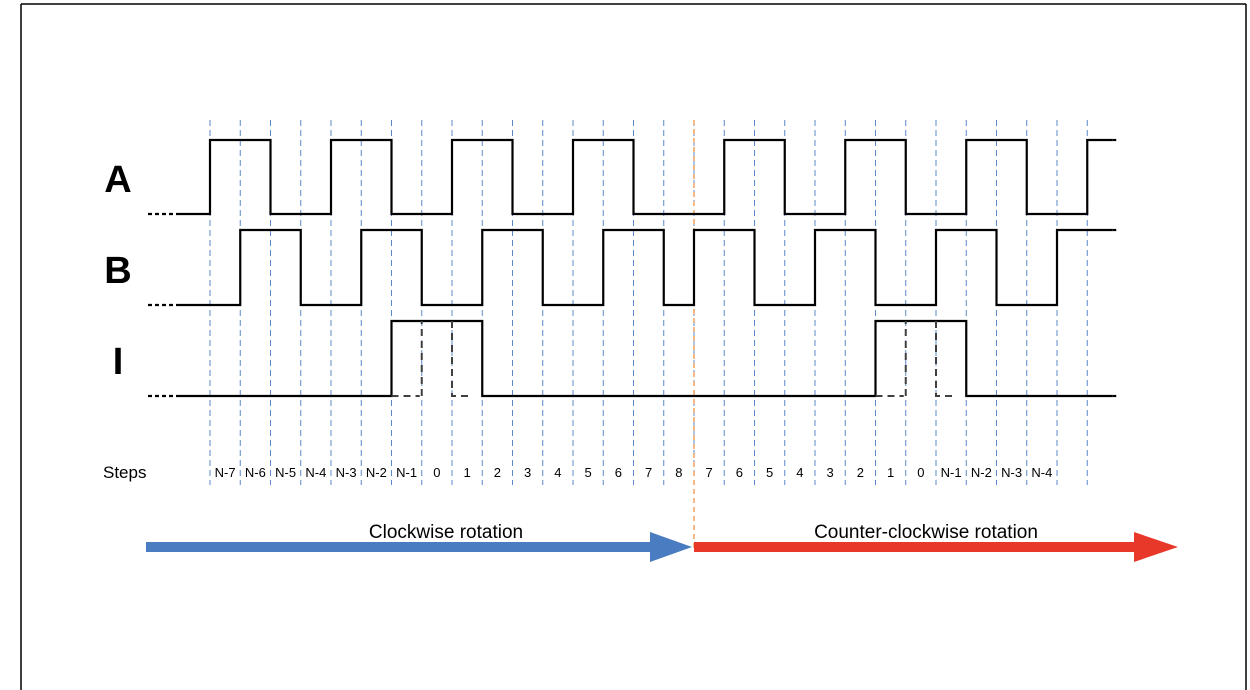 The height and width of the screenshot is (690, 1250). I want to click on signal-labels: A B I, so click(117, 271).